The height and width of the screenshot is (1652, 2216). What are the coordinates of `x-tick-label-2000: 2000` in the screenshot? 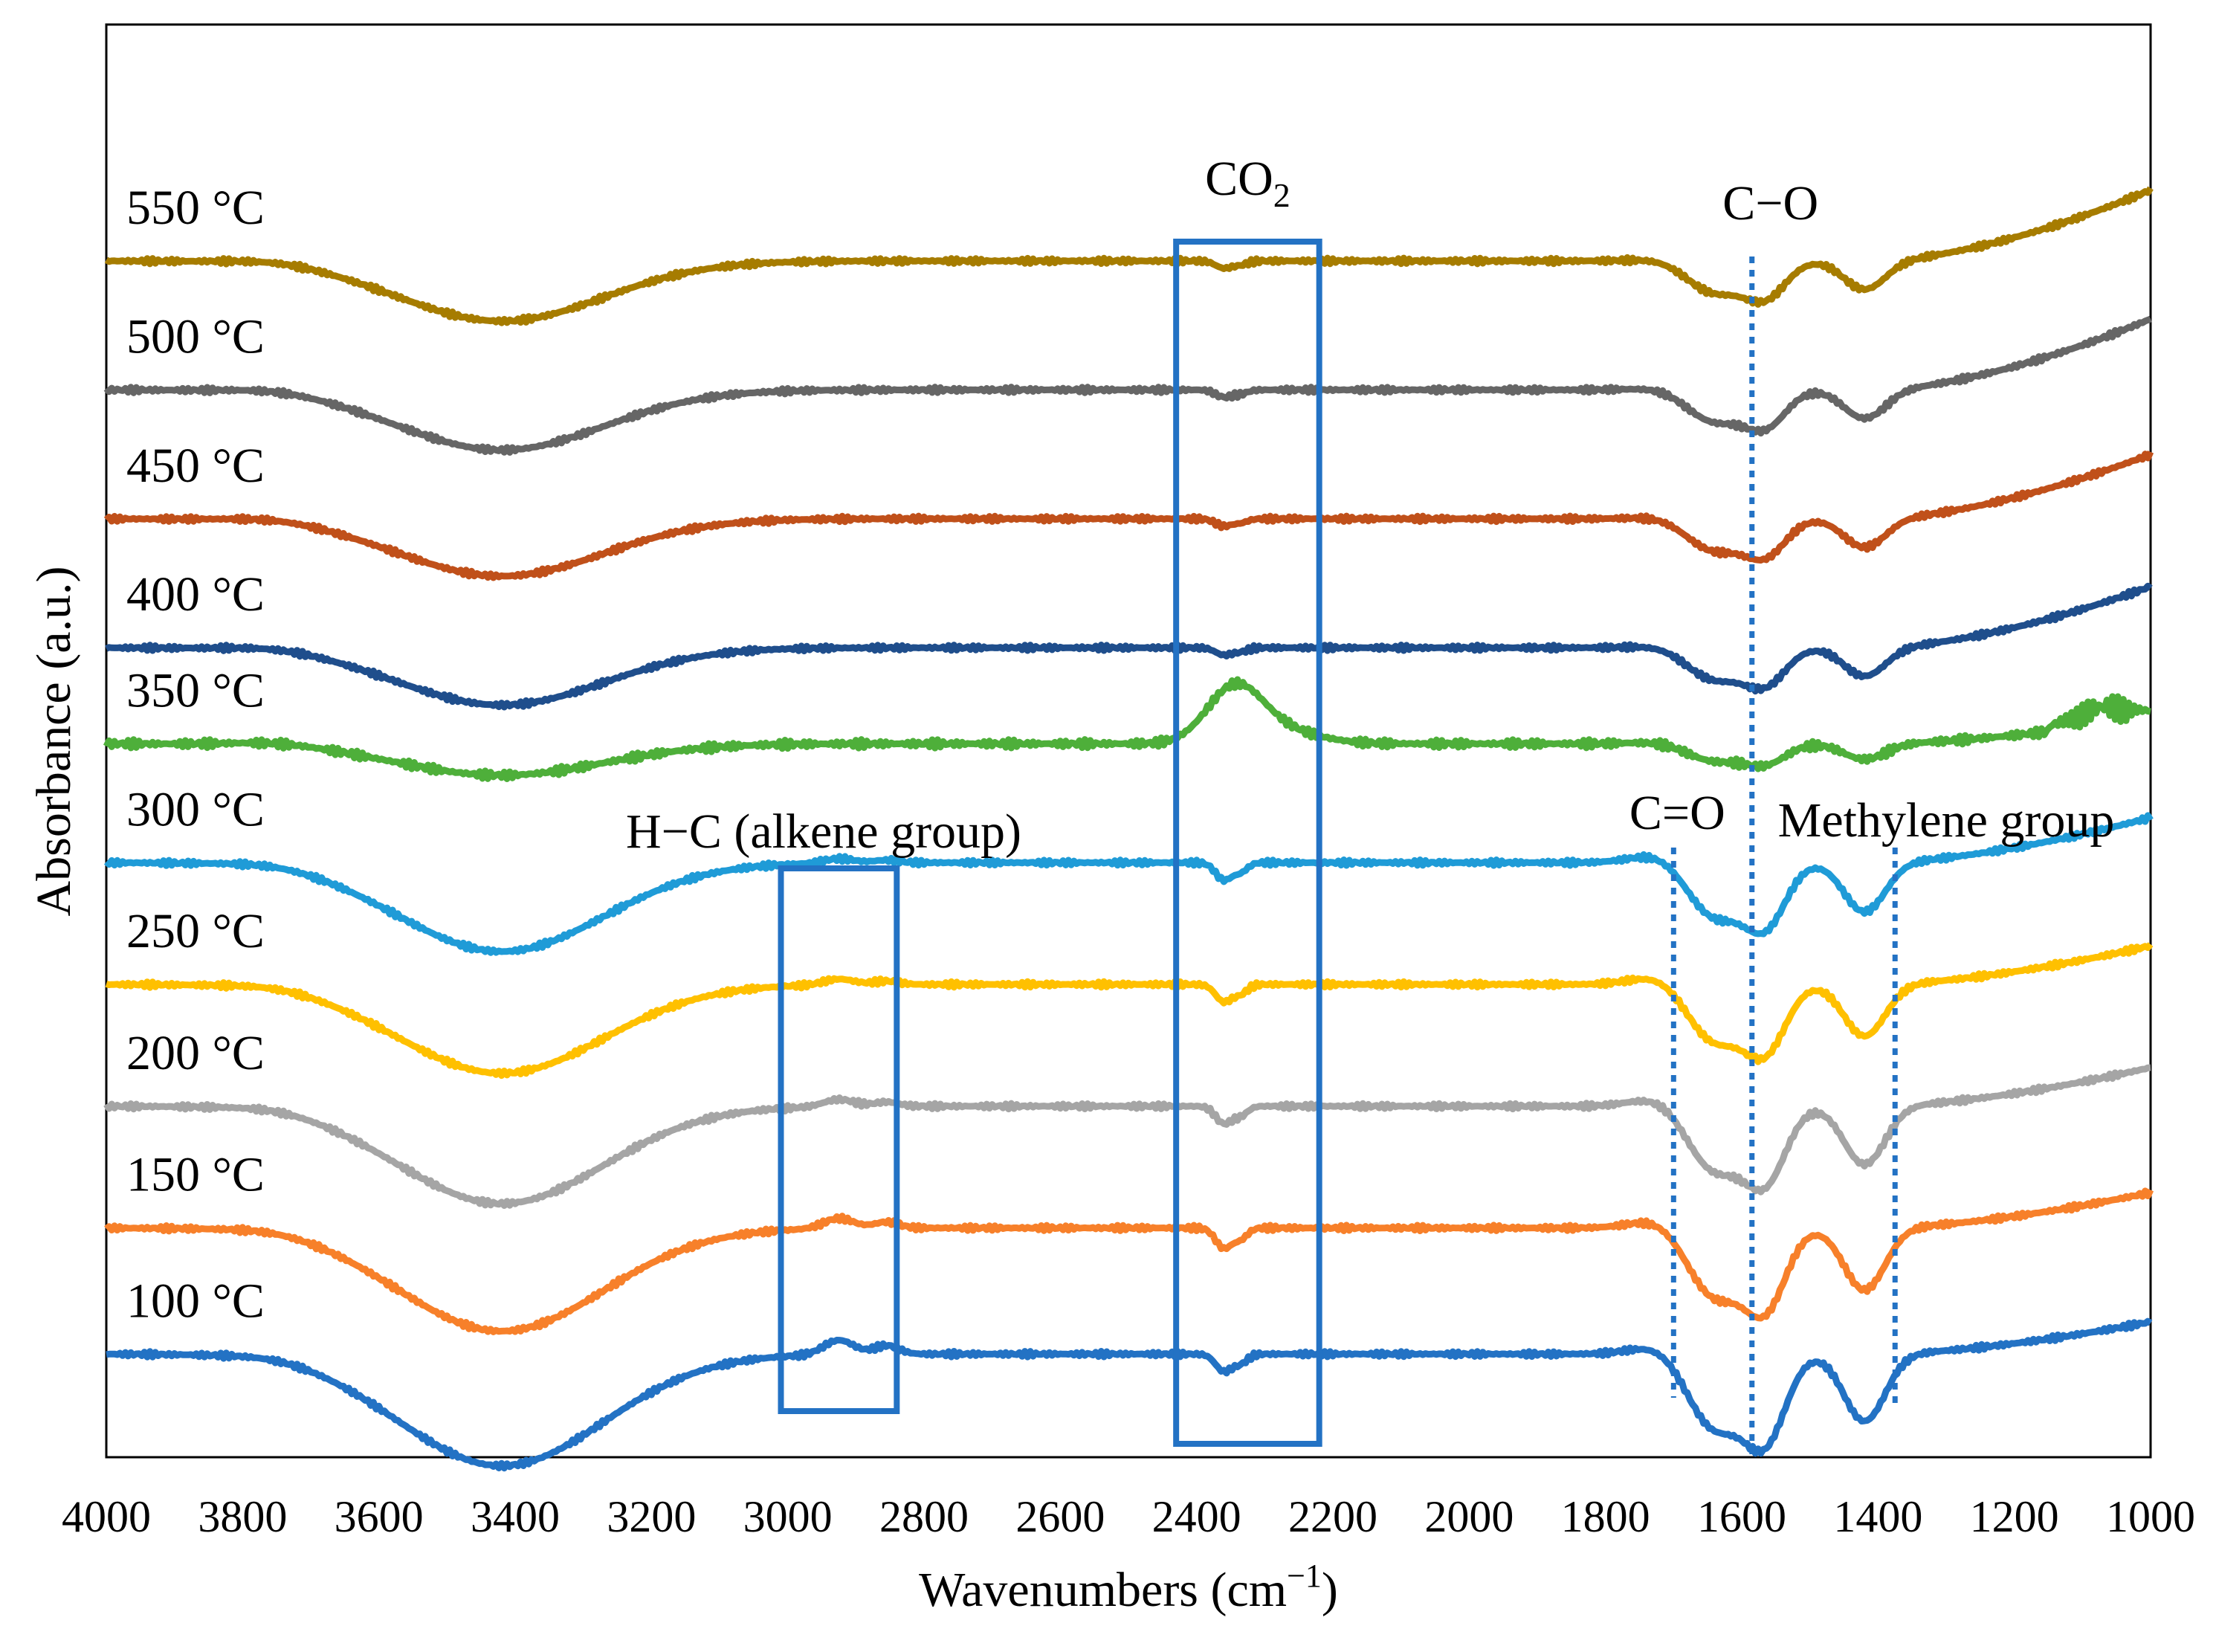 It's located at (1469, 1516).